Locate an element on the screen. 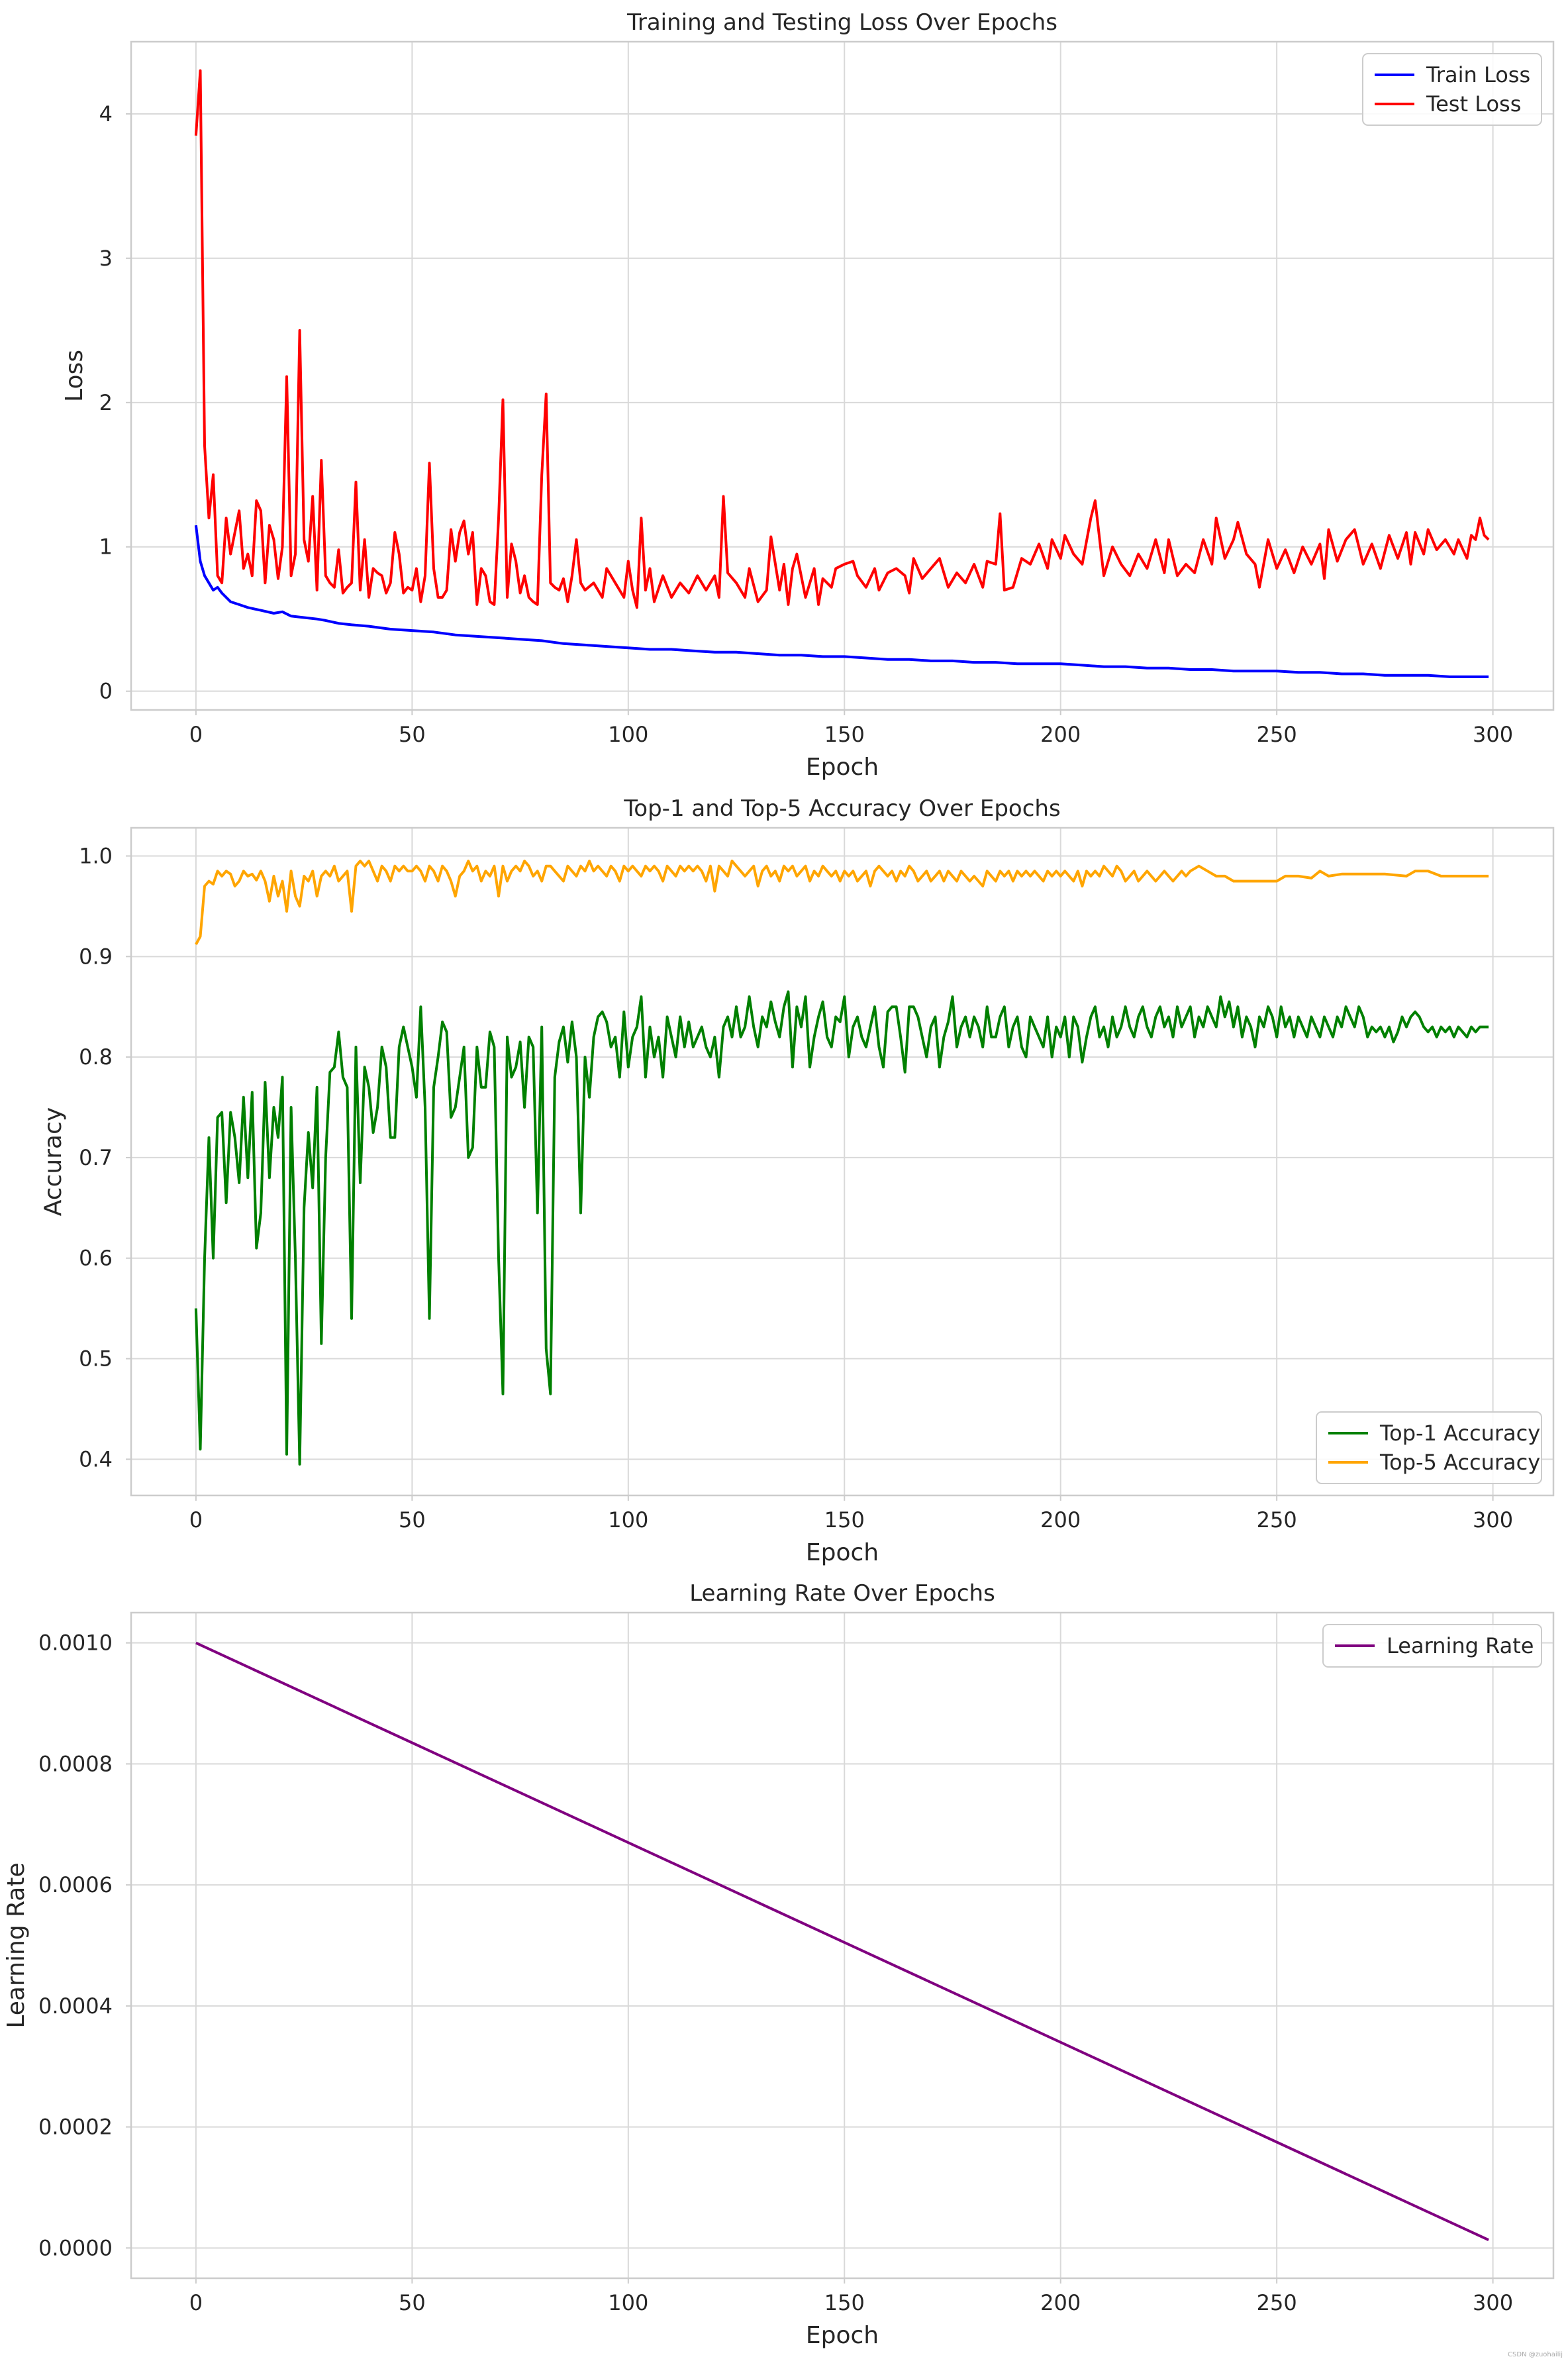 This screenshot has height=2363, width=1568. y-tick-label: 2 is located at coordinates (106, 403).